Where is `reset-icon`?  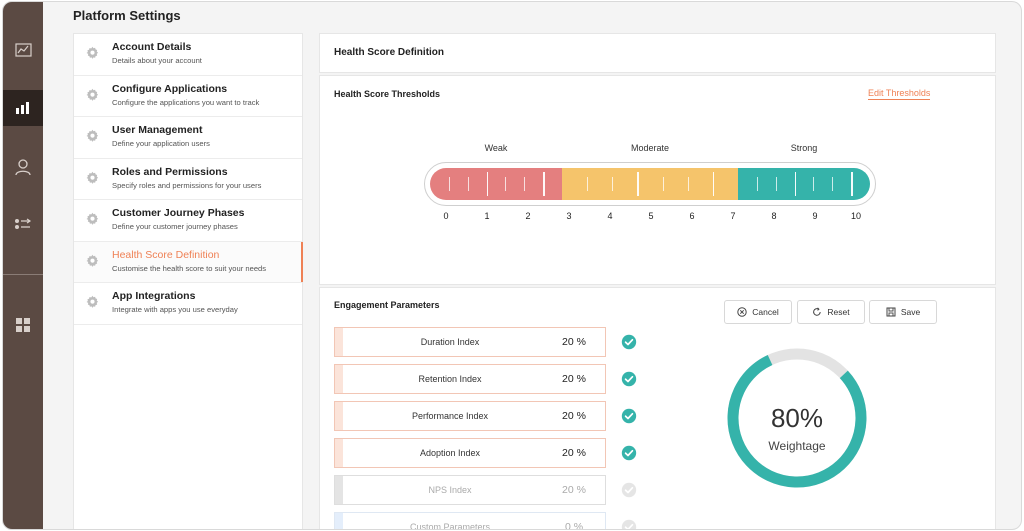 reset-icon is located at coordinates (817, 311).